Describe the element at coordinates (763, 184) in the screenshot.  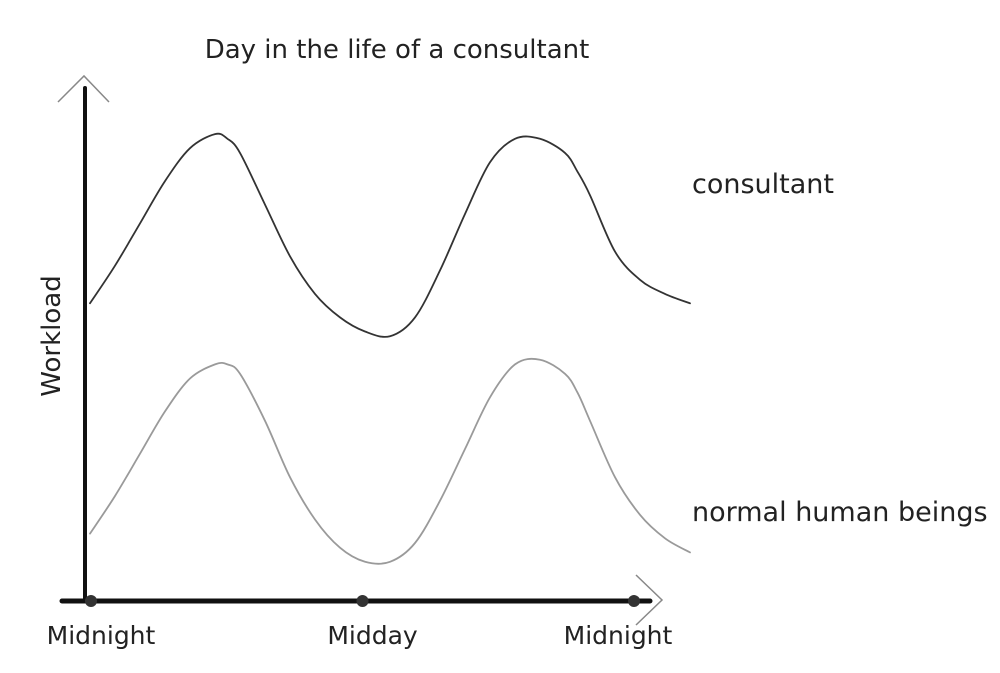
I see `series-label: consultant` at that location.